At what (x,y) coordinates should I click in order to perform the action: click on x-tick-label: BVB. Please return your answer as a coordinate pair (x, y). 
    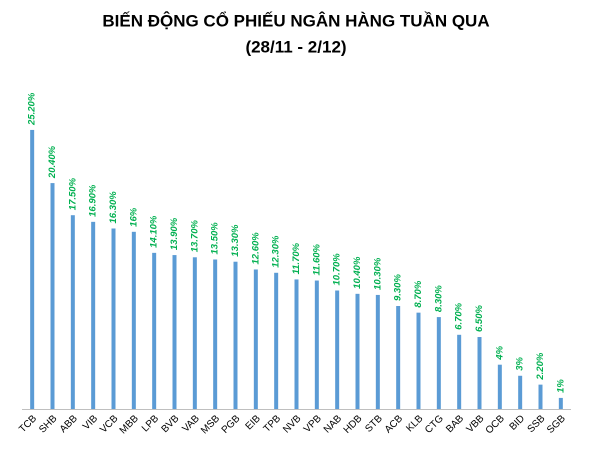
    Looking at the image, I should click on (171, 424).